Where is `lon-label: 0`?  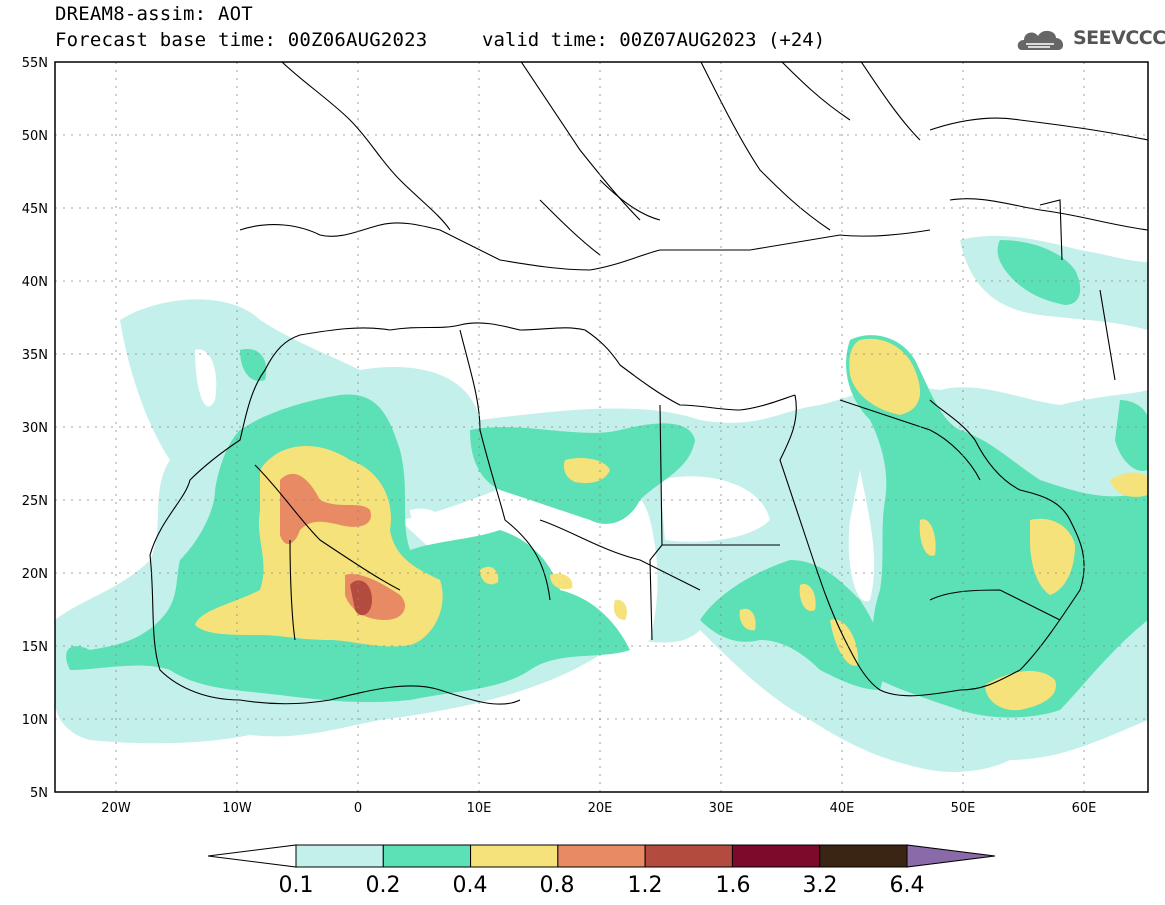
lon-label: 0 is located at coordinates (358, 808).